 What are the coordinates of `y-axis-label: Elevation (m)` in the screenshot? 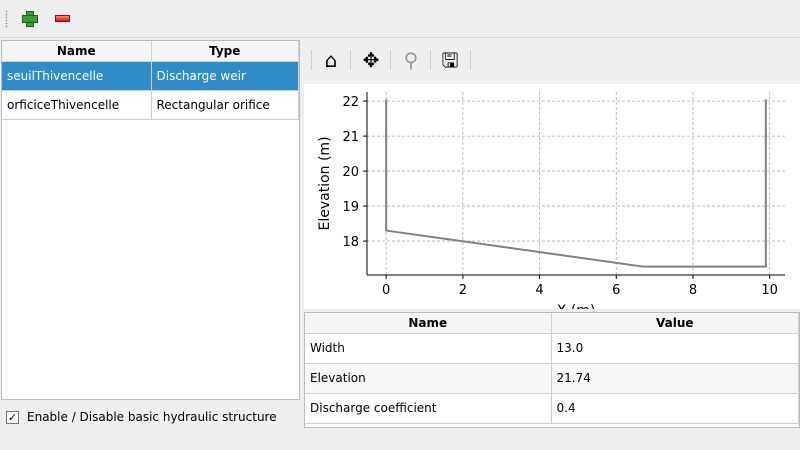 It's located at (325, 183).